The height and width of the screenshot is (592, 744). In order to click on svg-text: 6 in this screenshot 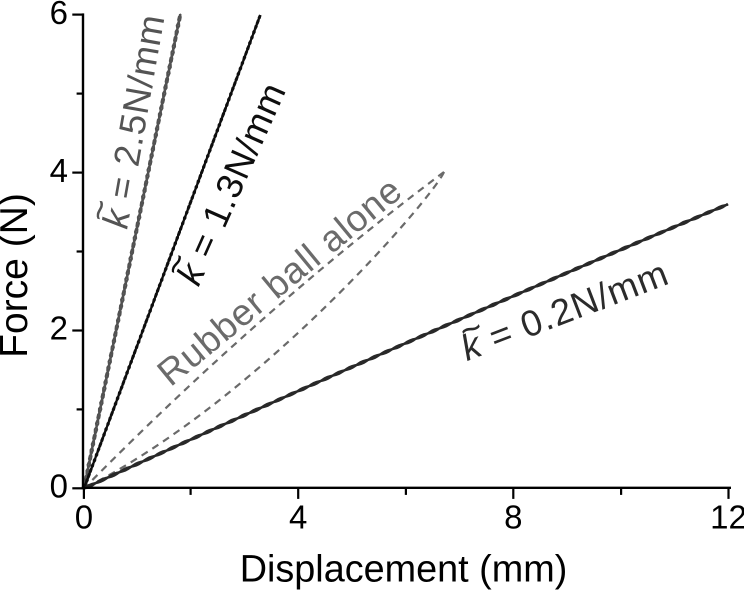, I will do `click(59, 15)`.